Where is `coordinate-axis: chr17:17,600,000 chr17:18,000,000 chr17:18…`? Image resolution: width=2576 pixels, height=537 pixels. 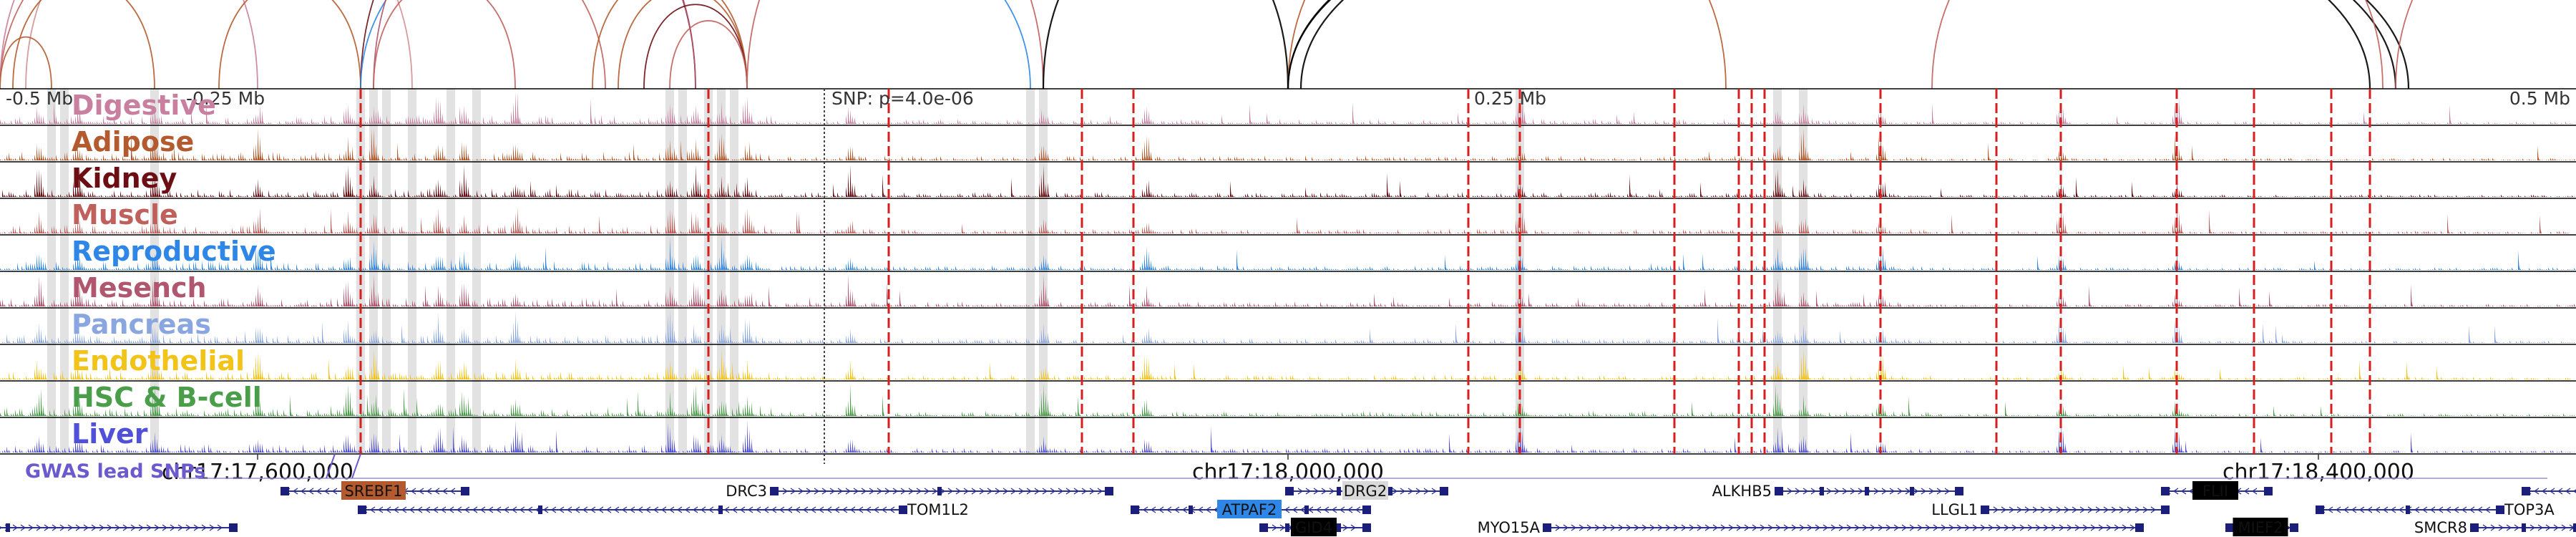
coordinate-axis: chr17:17,600,000 chr17:18,000,000 chr17:18… is located at coordinates (1288, 469).